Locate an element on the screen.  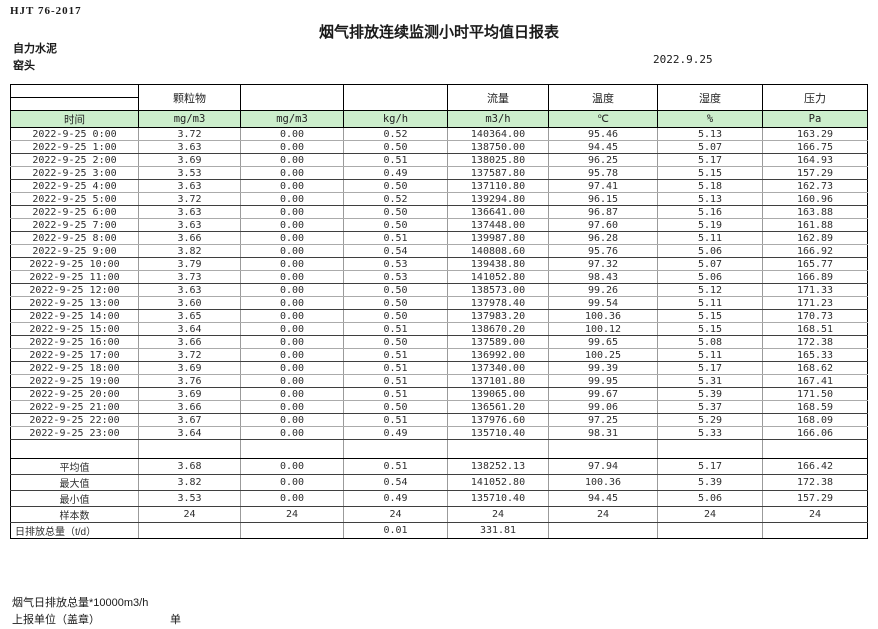
header-time: 时间 is located at coordinates (74, 119).